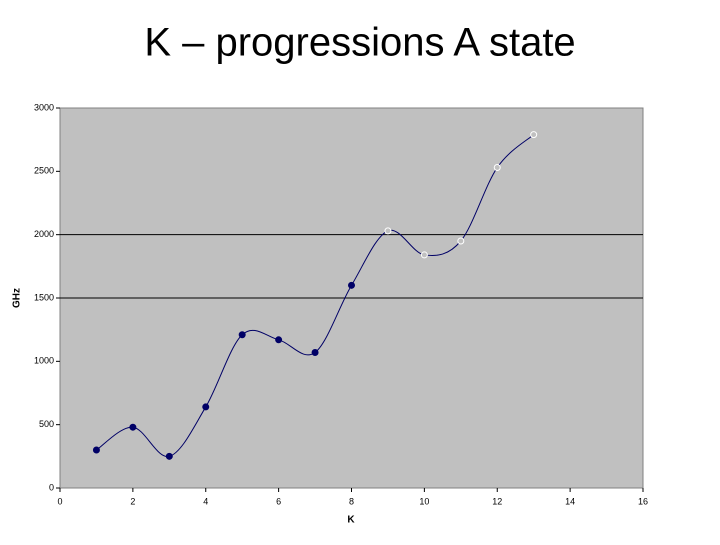 The height and width of the screenshot is (545, 720). I want to click on y-tick-label: 2500, so click(44, 171).